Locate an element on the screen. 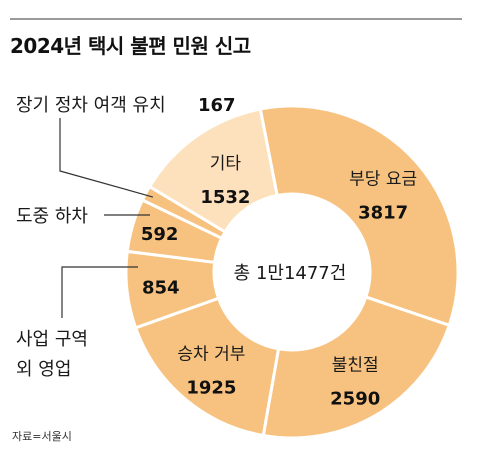 The height and width of the screenshot is (460, 480). value-label-1: 3817 is located at coordinates (383, 212).